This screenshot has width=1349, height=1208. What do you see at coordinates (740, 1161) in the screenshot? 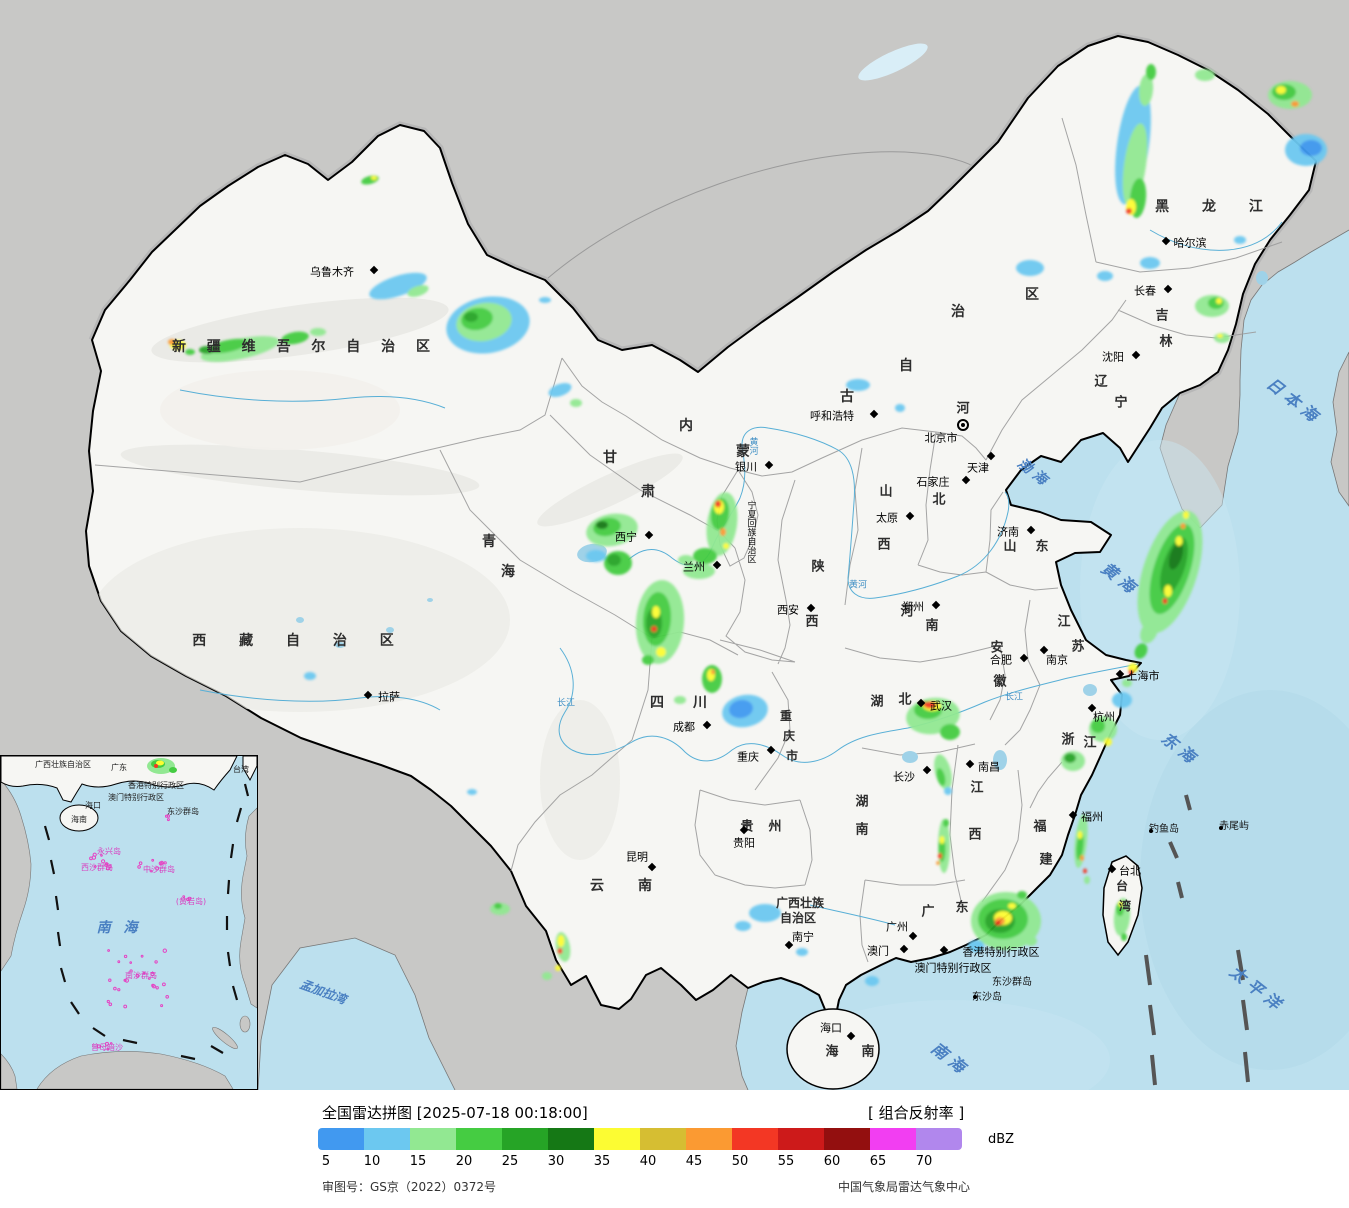
I see `legend-scale-value: 50` at bounding box center [740, 1161].